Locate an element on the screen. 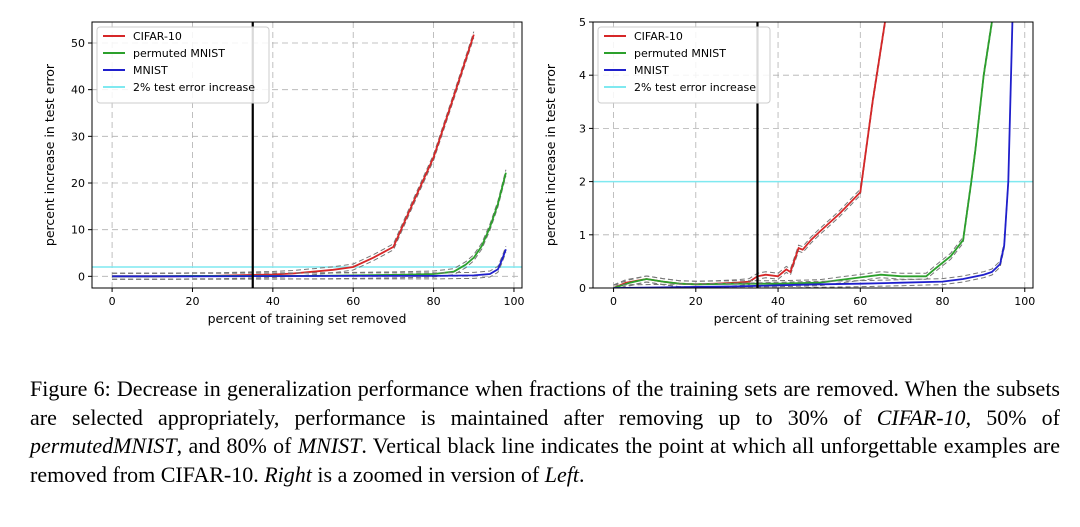  caption-em-left: Left is located at coordinates (561, 474).